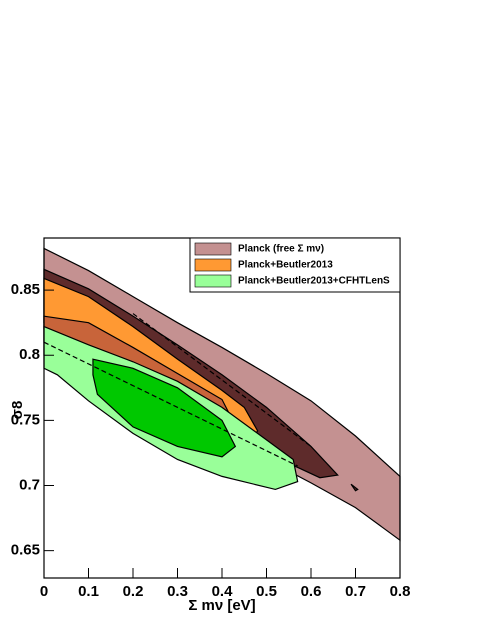  What do you see at coordinates (29, 354) in the screenshot?
I see `y-tick-label: 0.8` at bounding box center [29, 354].